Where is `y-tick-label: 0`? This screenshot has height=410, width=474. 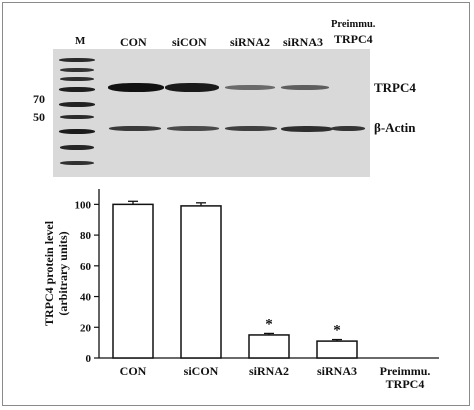
y-tick-label: 0 is located at coordinates (89, 359).